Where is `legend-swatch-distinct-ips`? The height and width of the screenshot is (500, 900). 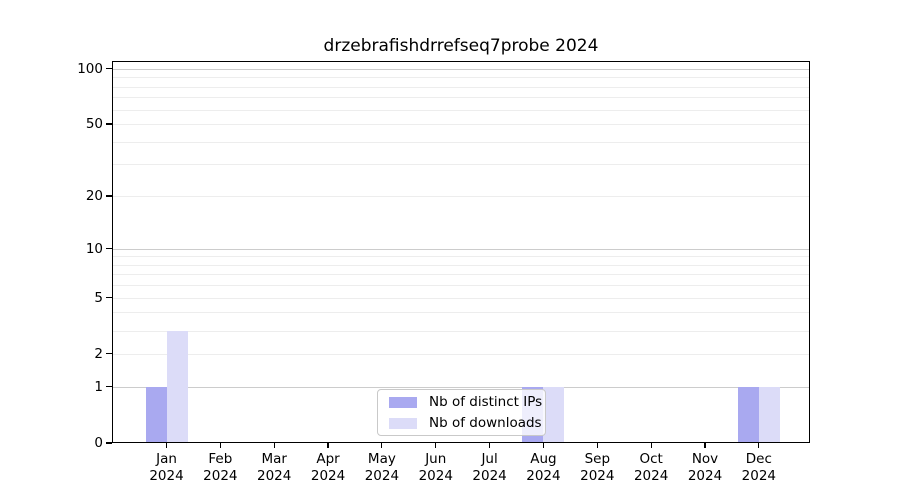
legend-swatch-distinct-ips is located at coordinates (403, 402).